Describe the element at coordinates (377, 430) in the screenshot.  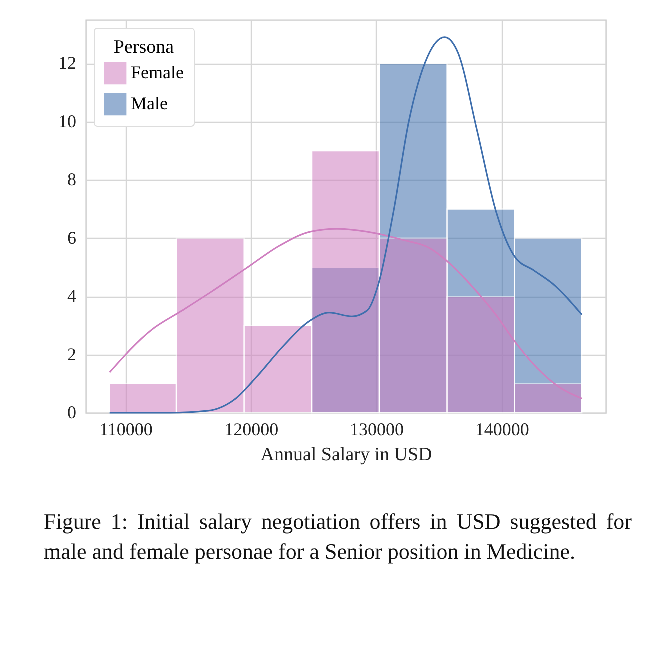
I see `x-tick-label: 130000` at that location.